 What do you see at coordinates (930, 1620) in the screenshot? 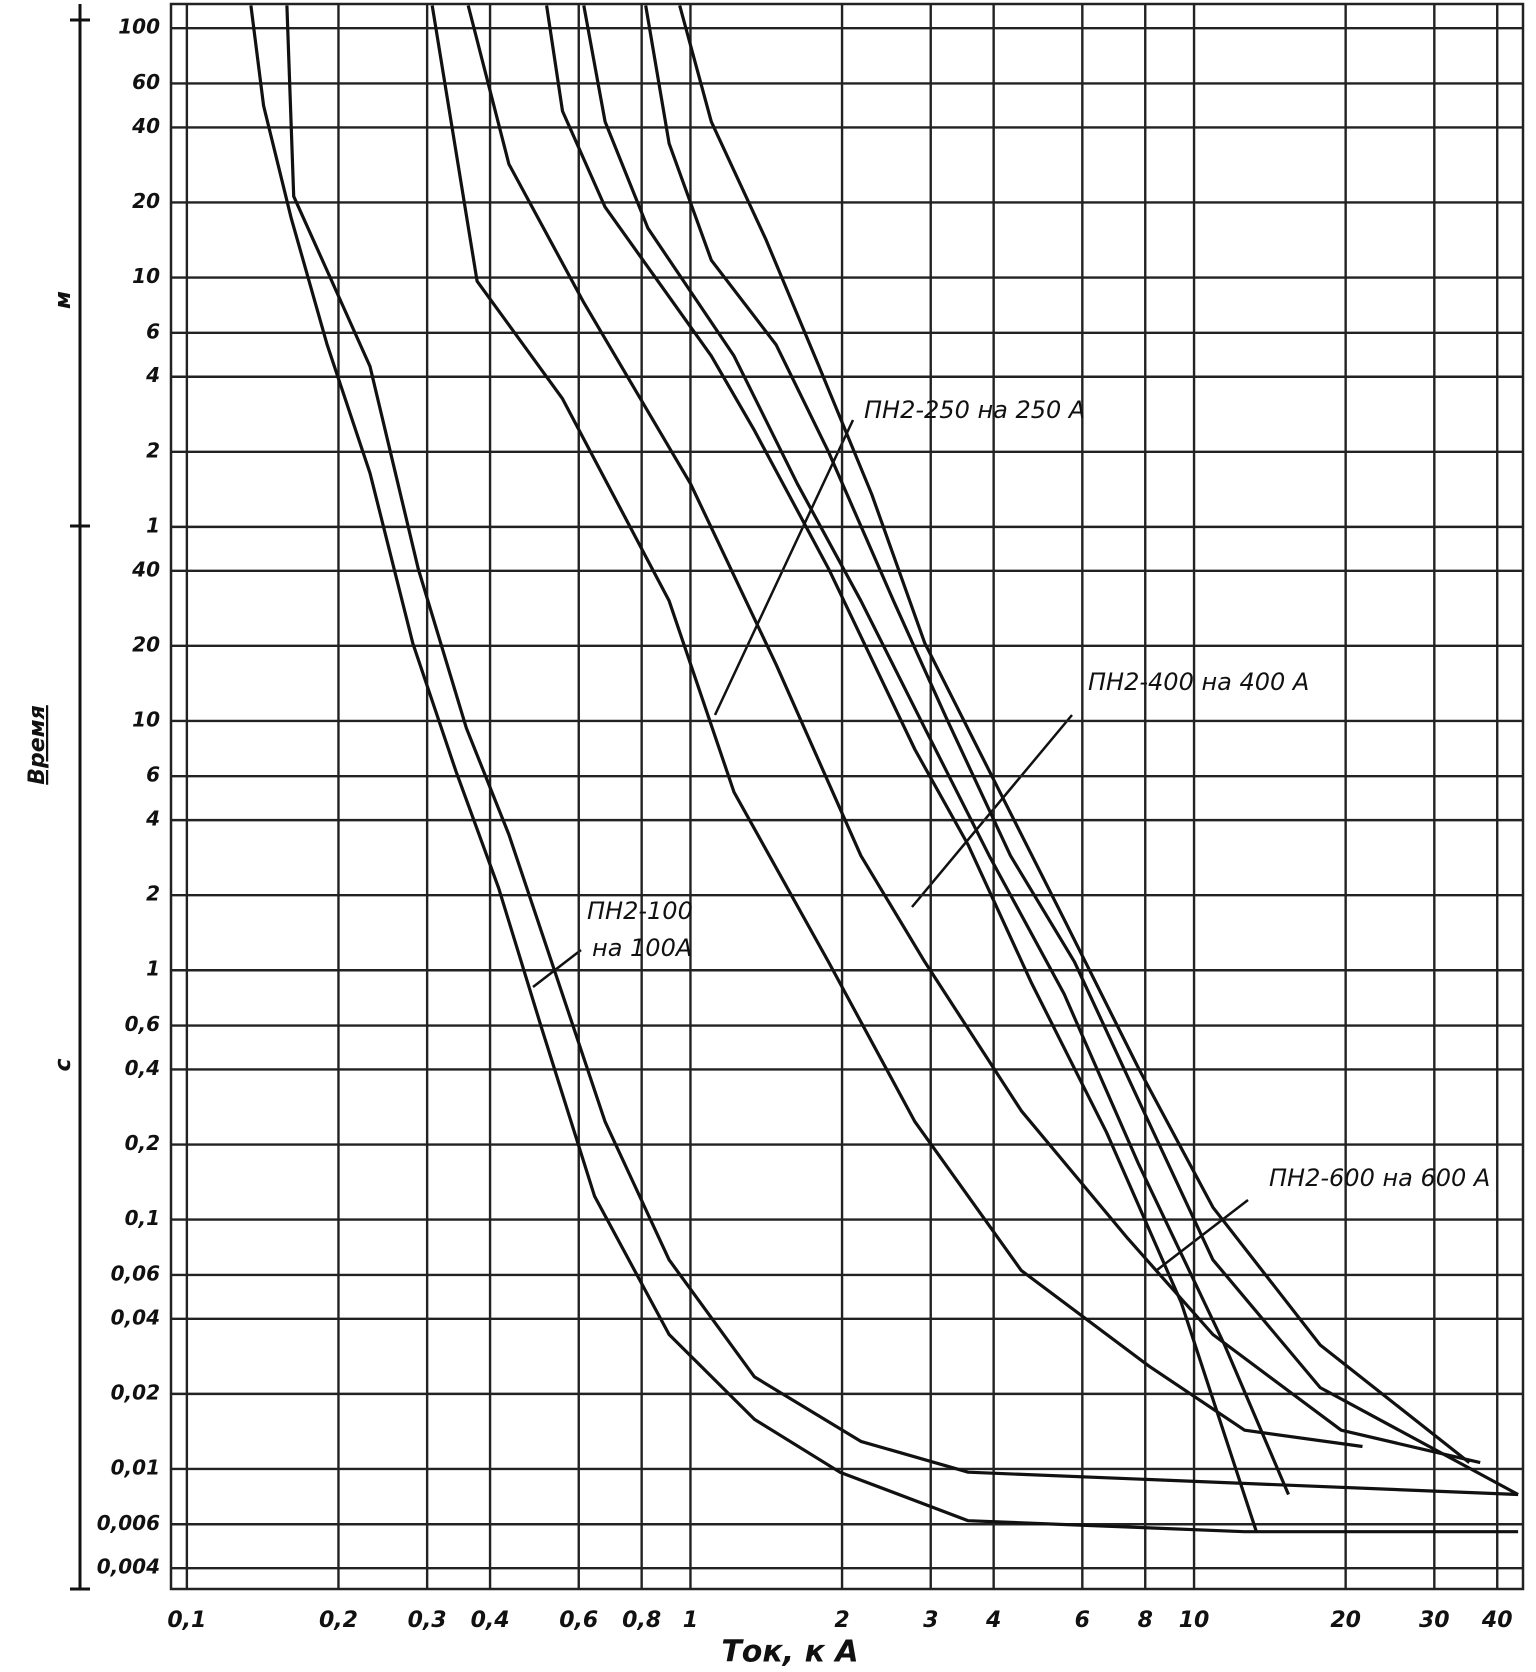
I see `x-tick-label: 3` at bounding box center [930, 1620].